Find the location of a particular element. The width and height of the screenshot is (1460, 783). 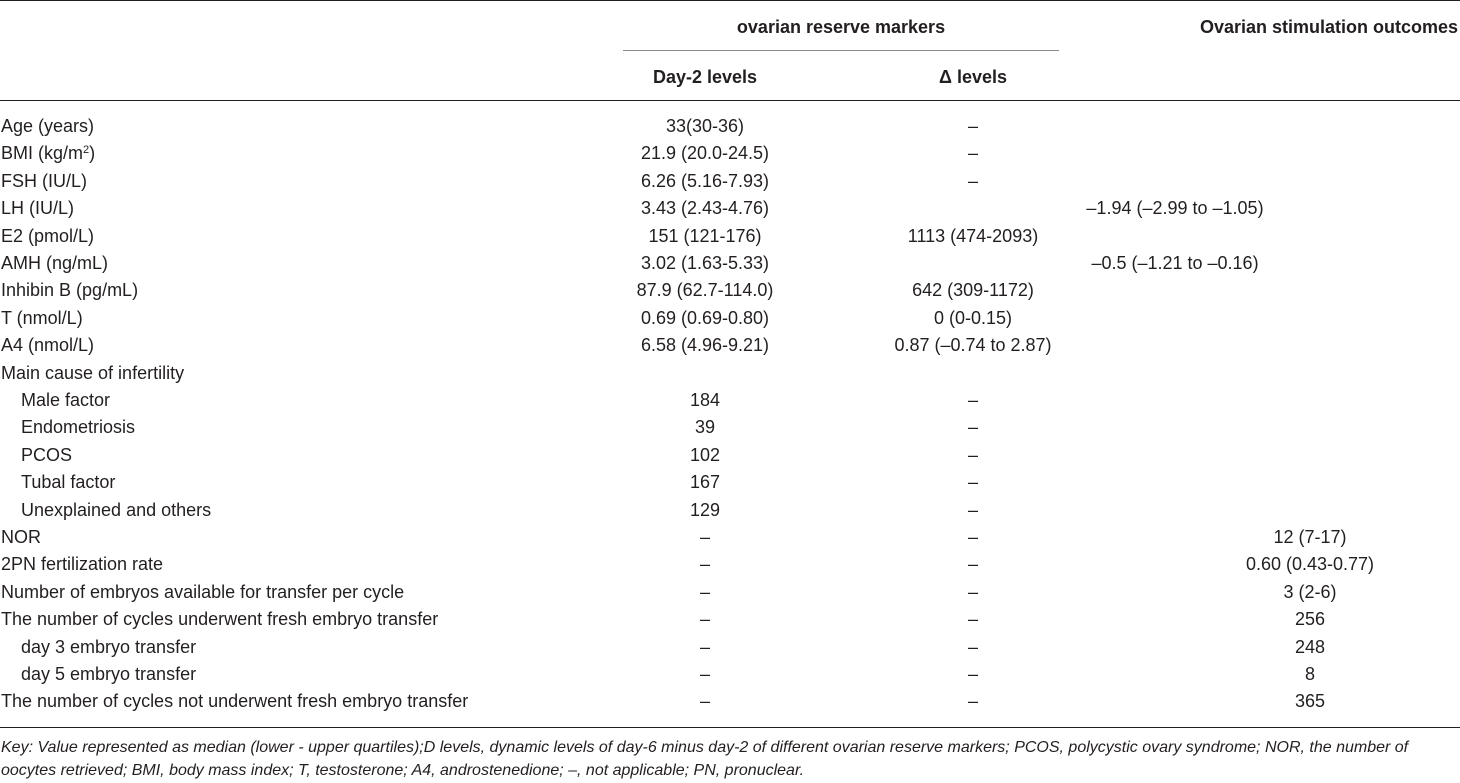

row-label: FSH (IU/L) is located at coordinates (44, 181).